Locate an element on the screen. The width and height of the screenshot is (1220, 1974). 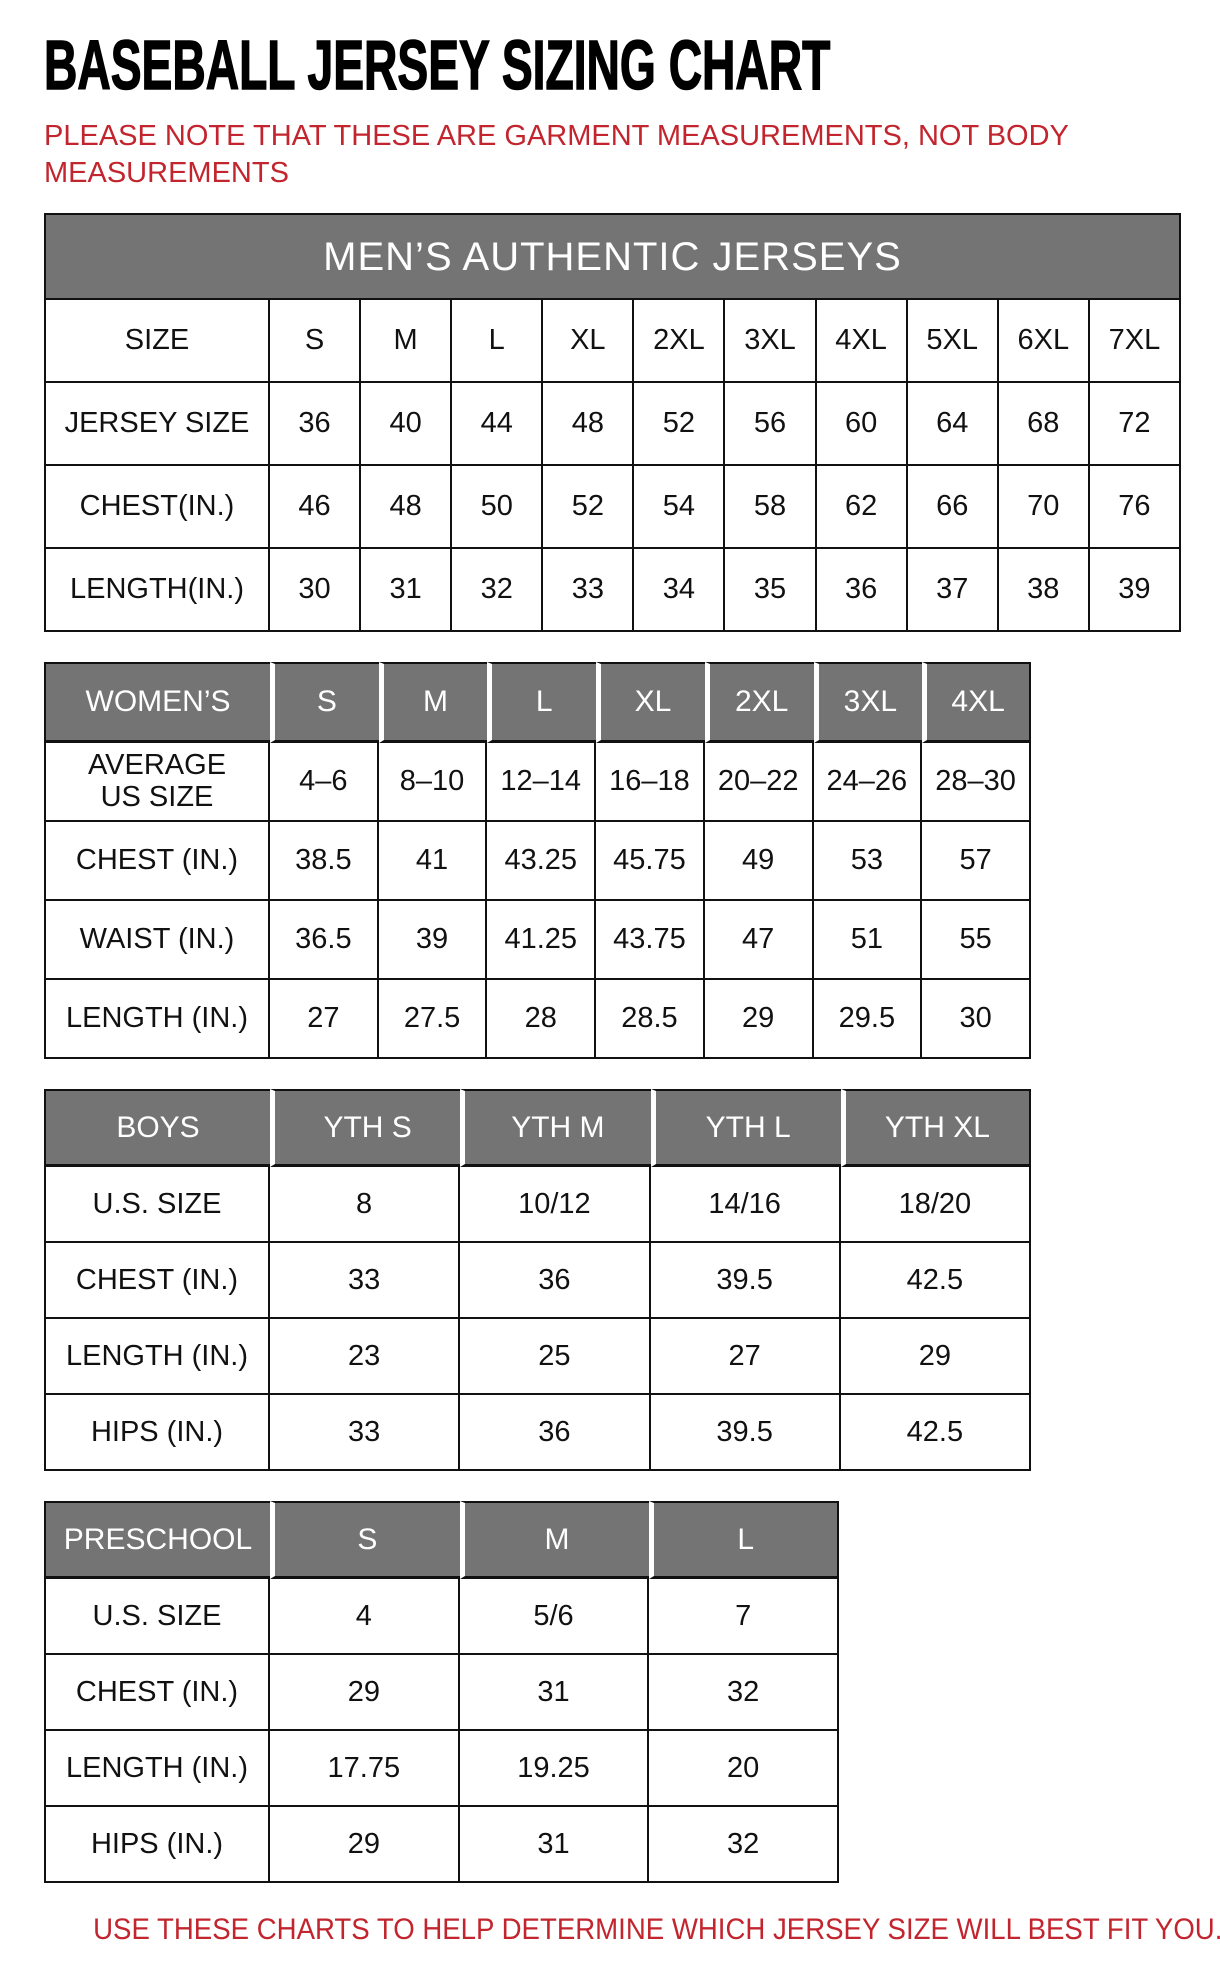
cell-value: 42.5 is located at coordinates (935, 1280).